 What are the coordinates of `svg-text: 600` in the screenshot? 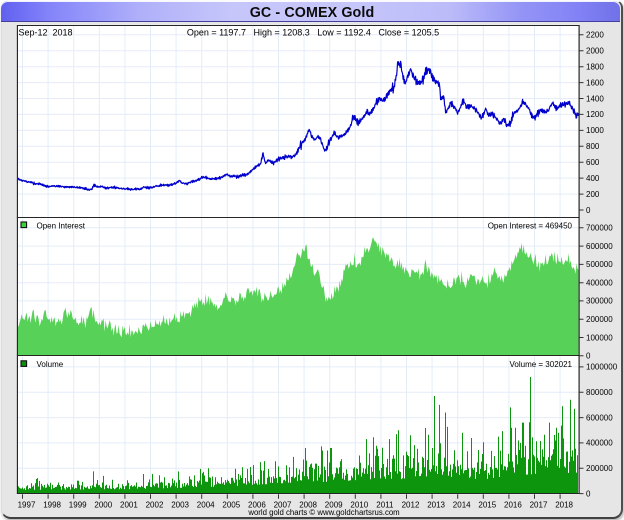 It's located at (593, 162).